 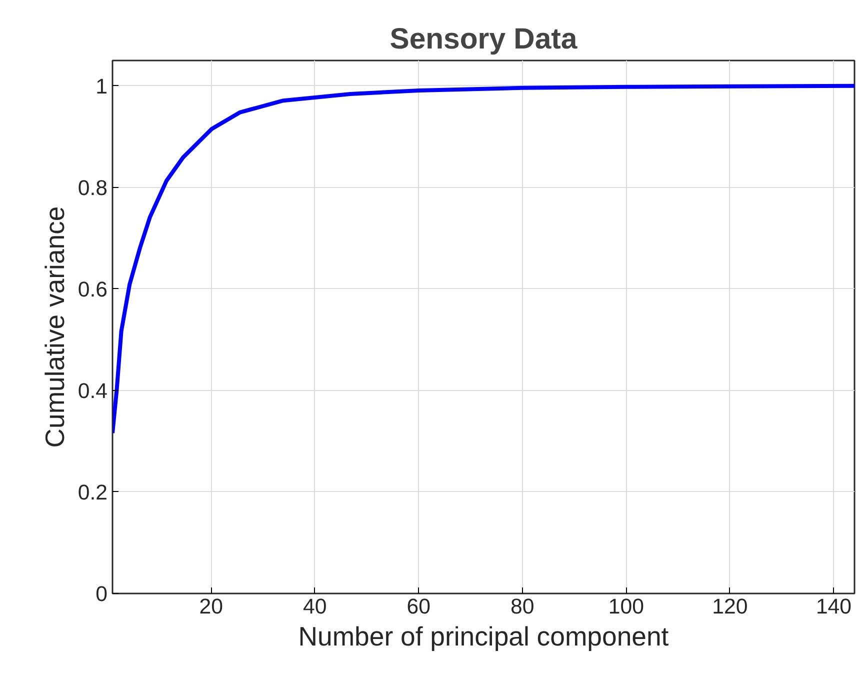 What do you see at coordinates (484, 39) in the screenshot?
I see `chart-title: Sensory Data` at bounding box center [484, 39].